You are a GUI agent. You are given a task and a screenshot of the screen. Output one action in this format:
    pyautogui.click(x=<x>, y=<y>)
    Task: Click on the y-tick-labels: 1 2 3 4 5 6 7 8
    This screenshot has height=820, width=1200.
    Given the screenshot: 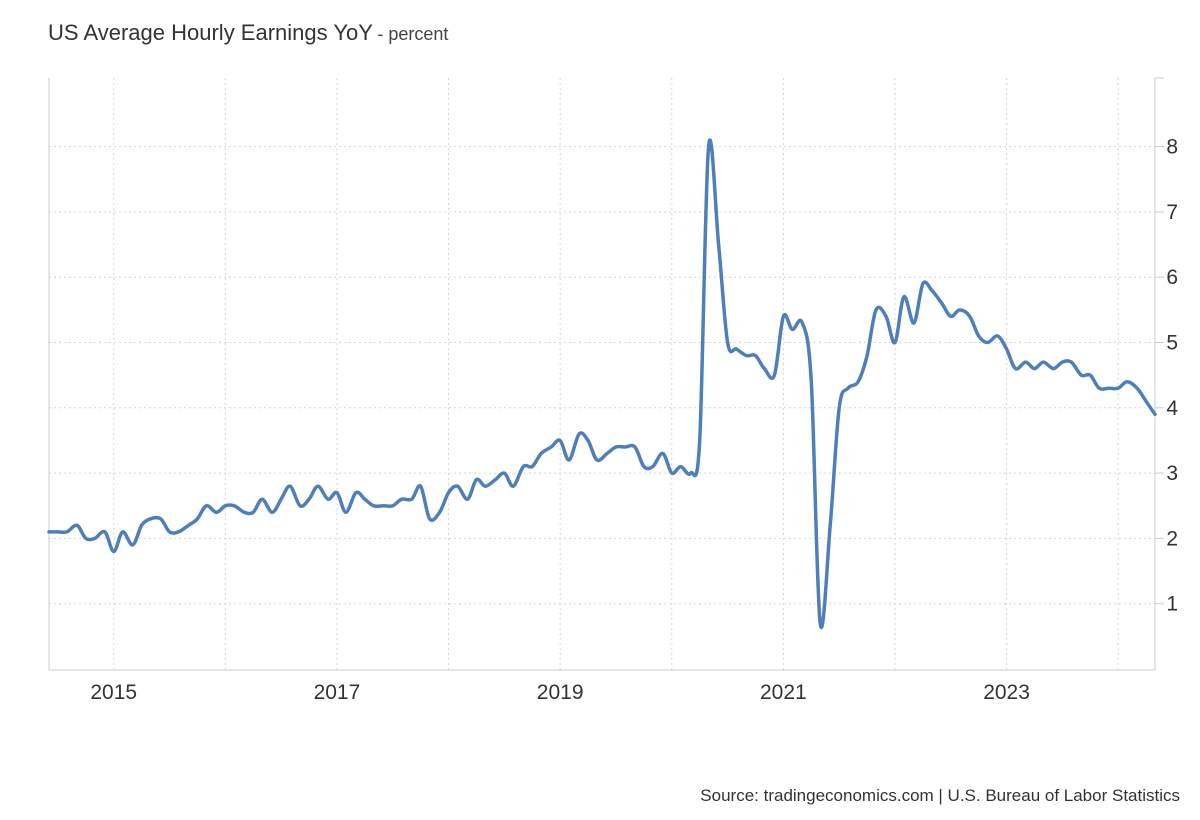 What is the action you would take?
    pyautogui.click(x=1172, y=376)
    